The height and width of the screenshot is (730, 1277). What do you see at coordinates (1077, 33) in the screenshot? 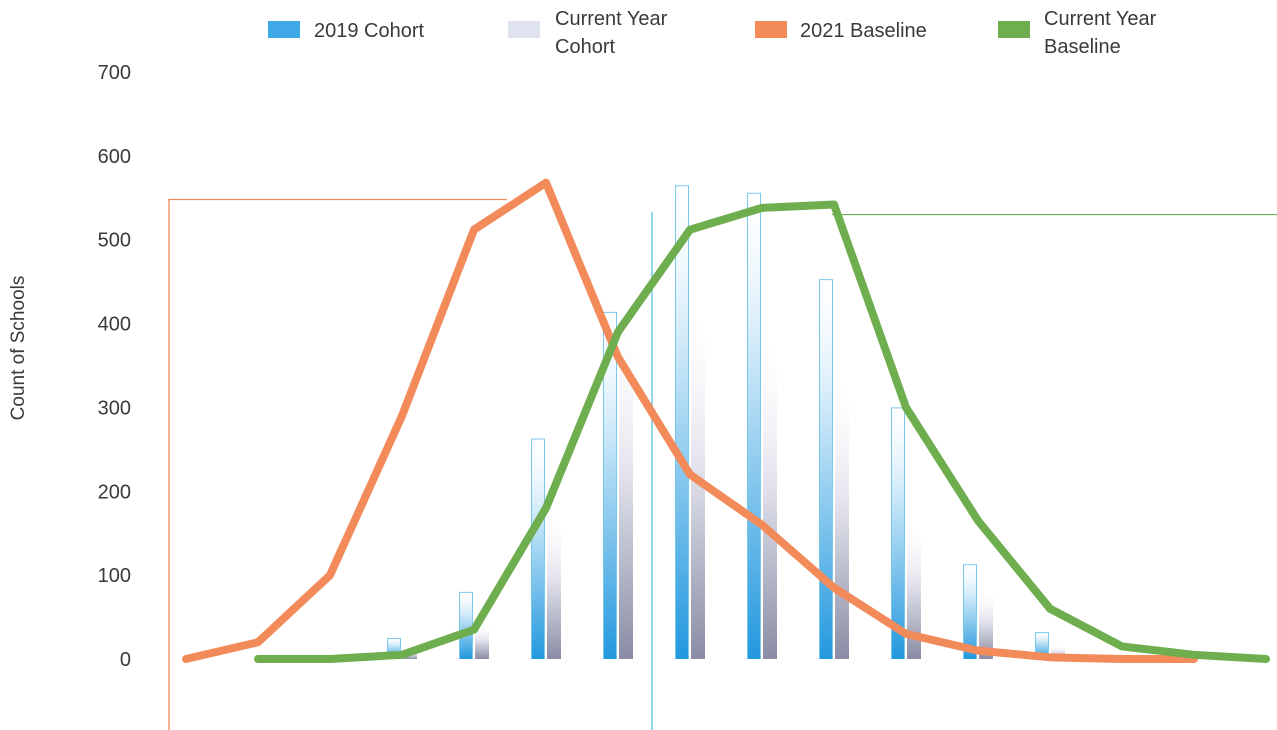
I see `legend-item-current-year-baseline: Current Year Baseline` at bounding box center [1077, 33].